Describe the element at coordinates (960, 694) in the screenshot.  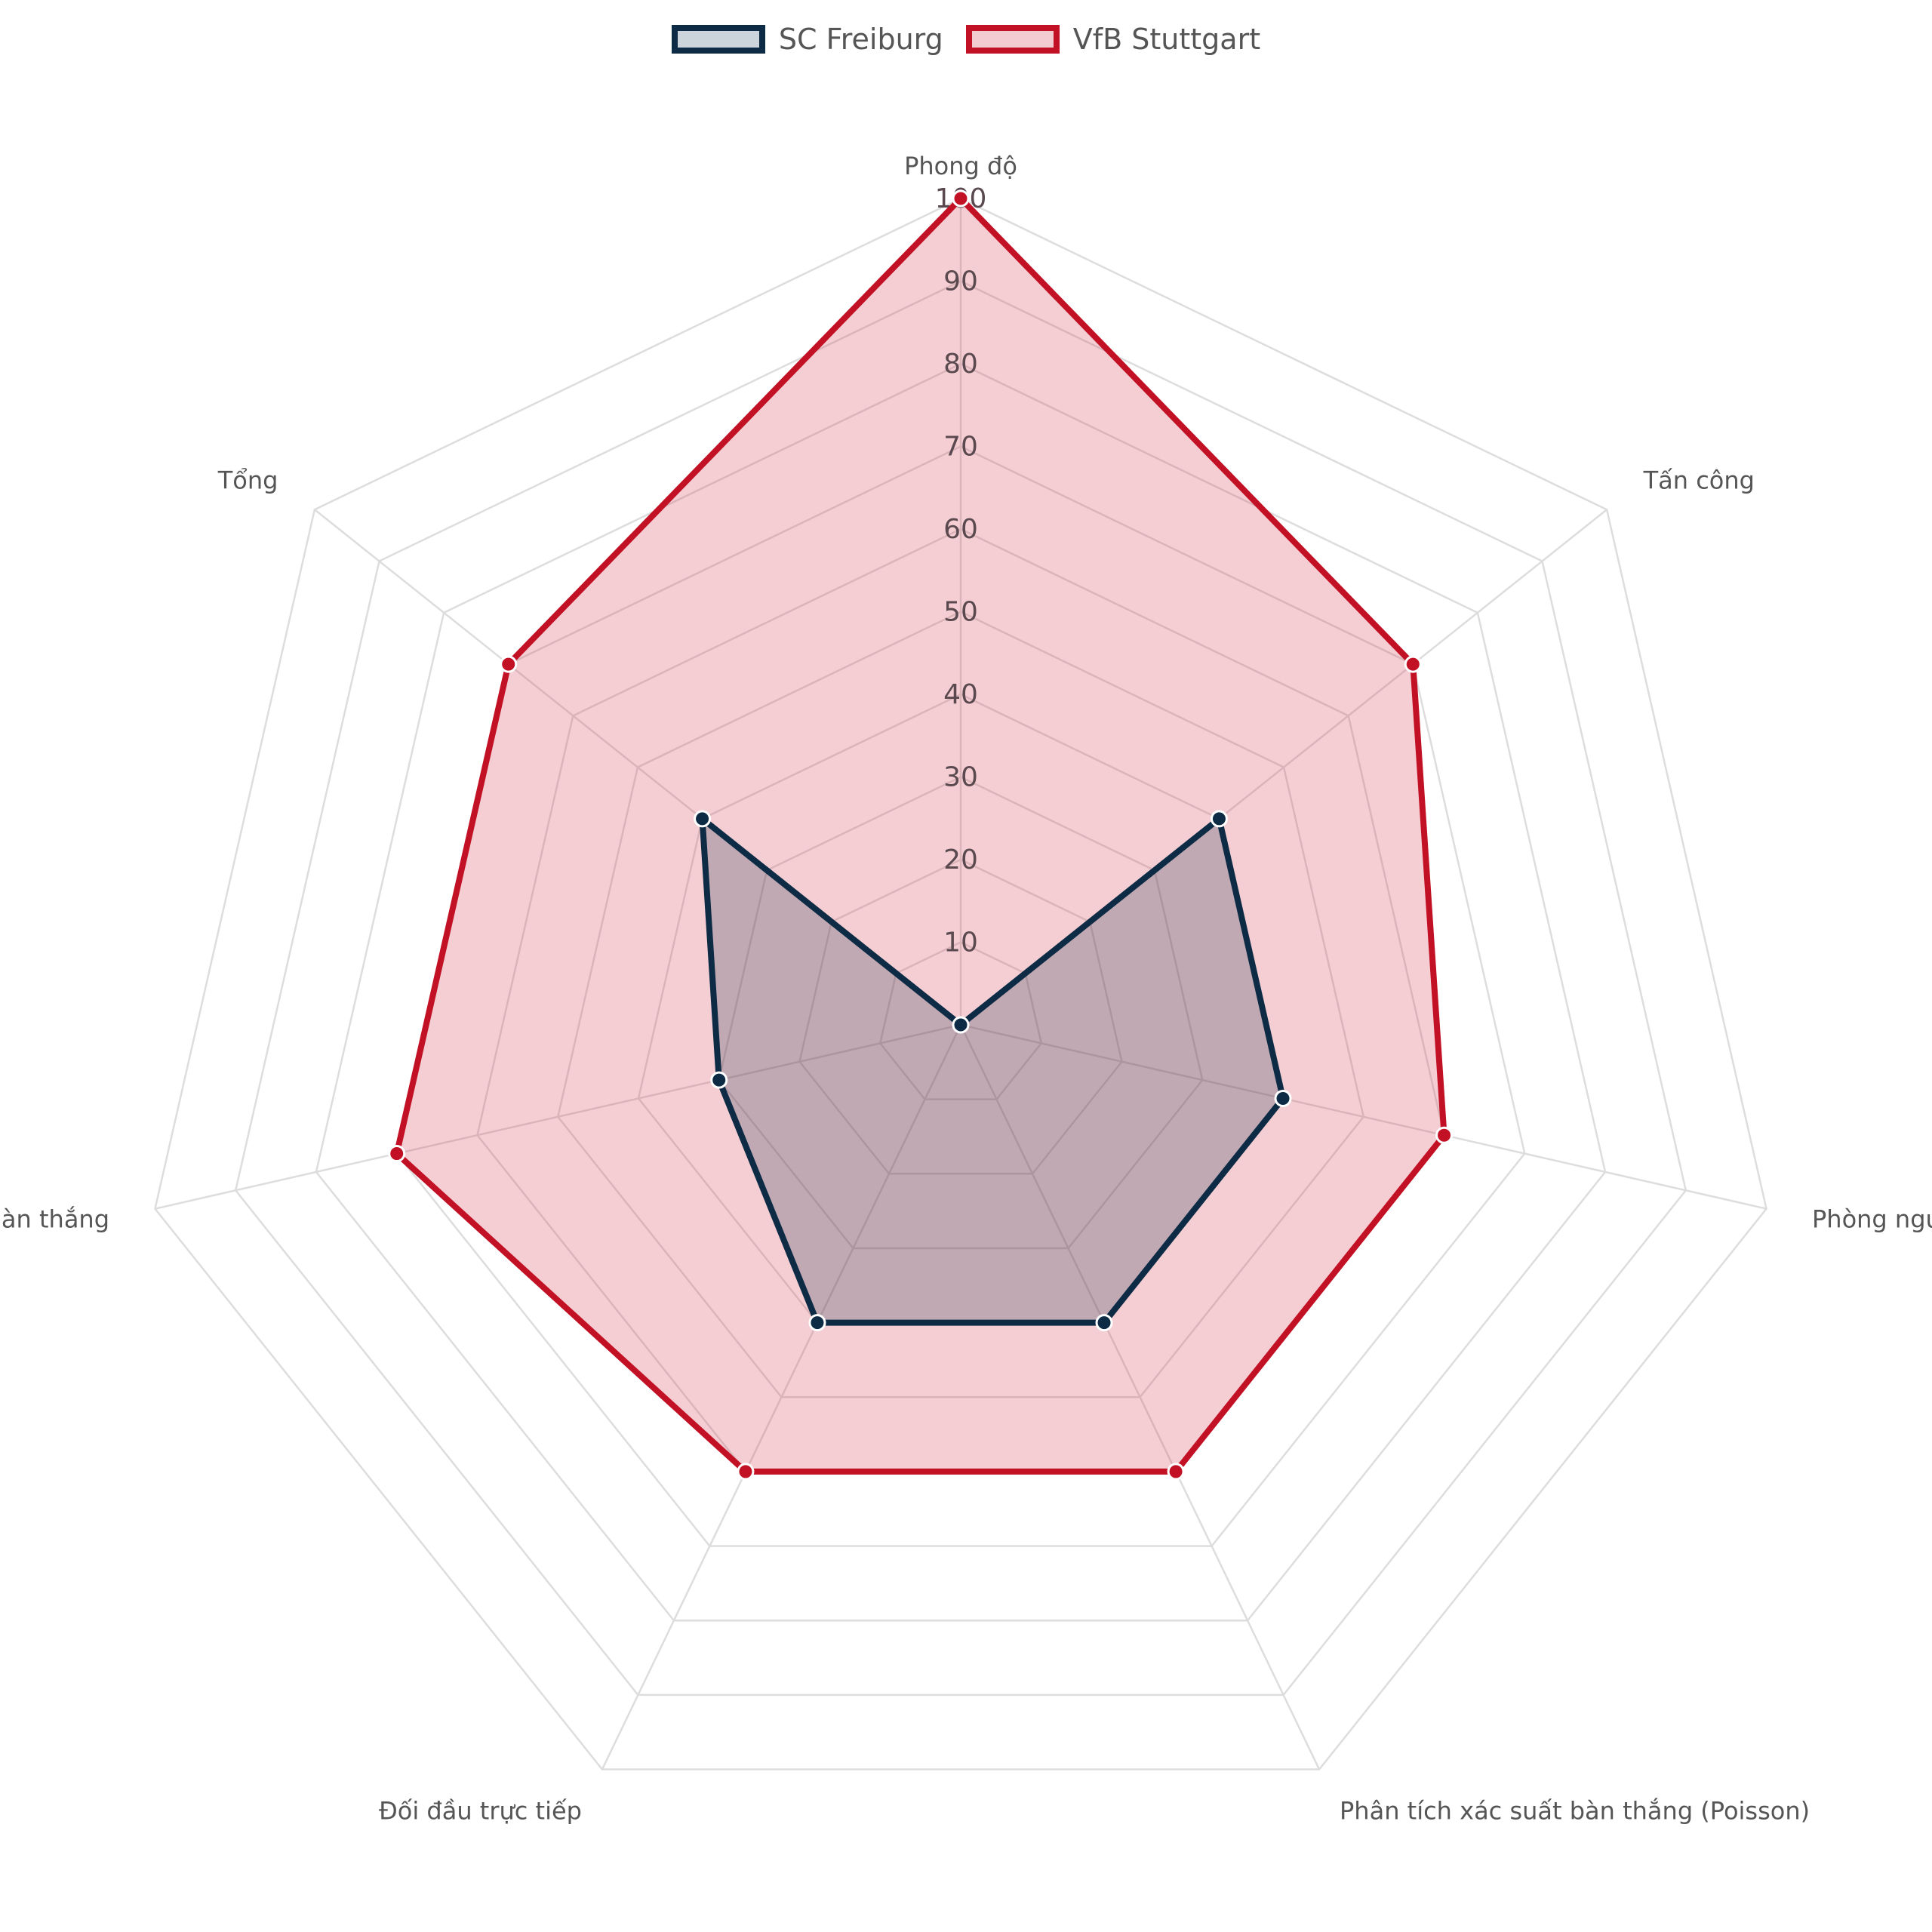
I see `radial-tick-label-40: 40` at that location.